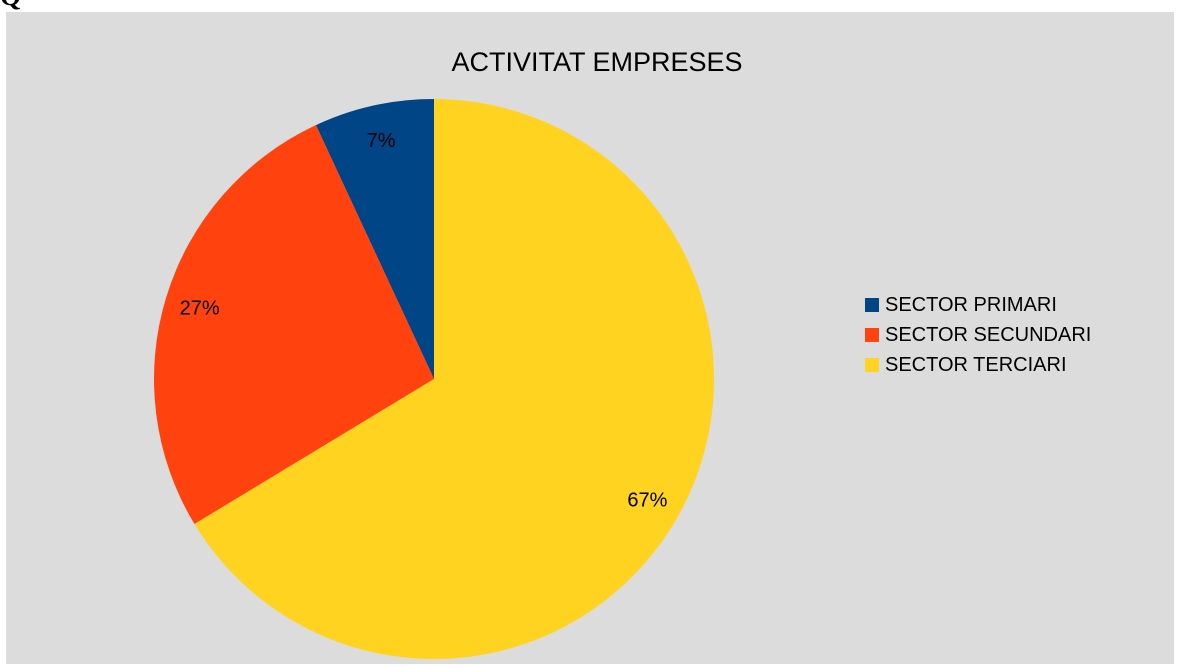 The width and height of the screenshot is (1181, 666). Describe the element at coordinates (971, 305) in the screenshot. I see `legend-label: SECTOR PRIMARI` at that location.